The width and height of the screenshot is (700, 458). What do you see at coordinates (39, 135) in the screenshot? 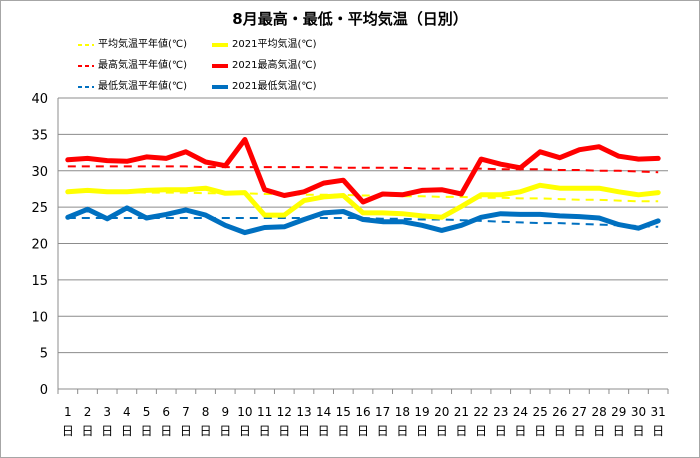
I see `y-tick-label: 35` at bounding box center [39, 135].